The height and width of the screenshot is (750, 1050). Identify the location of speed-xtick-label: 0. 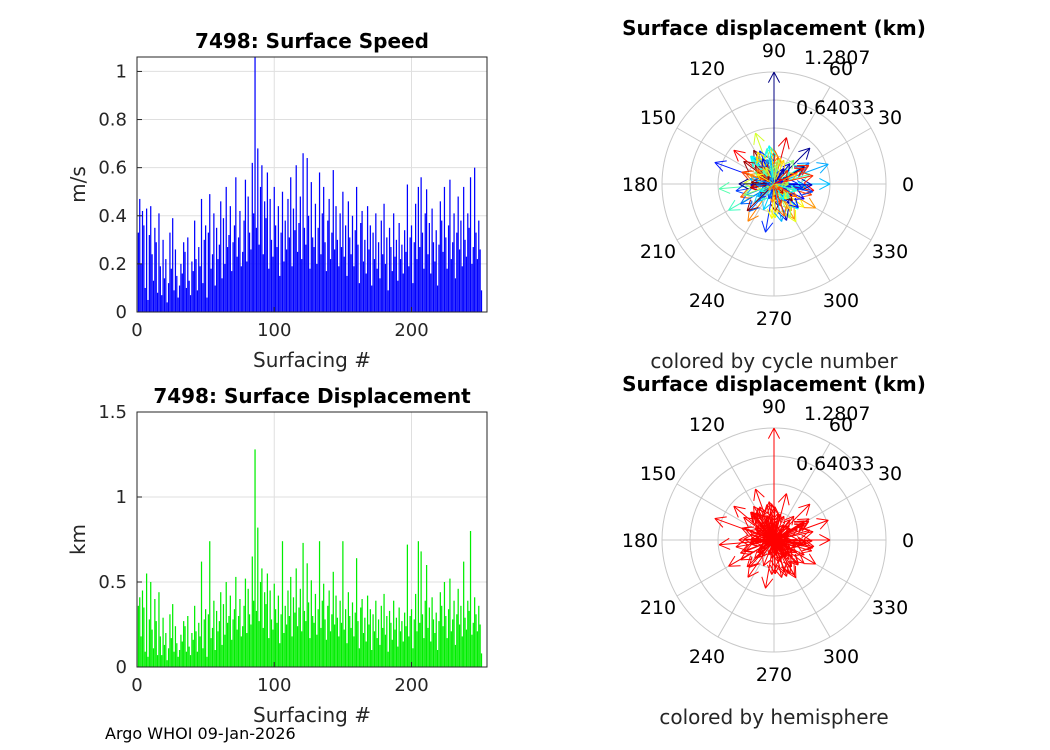
(136, 330).